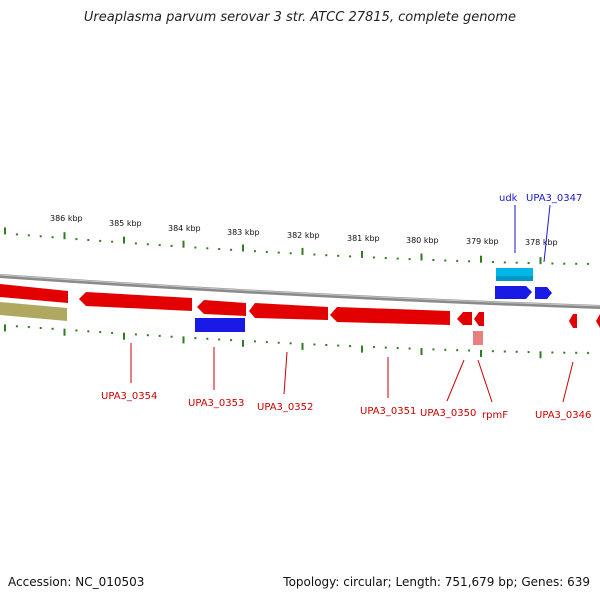  Describe the element at coordinates (390, 316) in the screenshot. I see `gene-upa3-0351-arrow` at that location.